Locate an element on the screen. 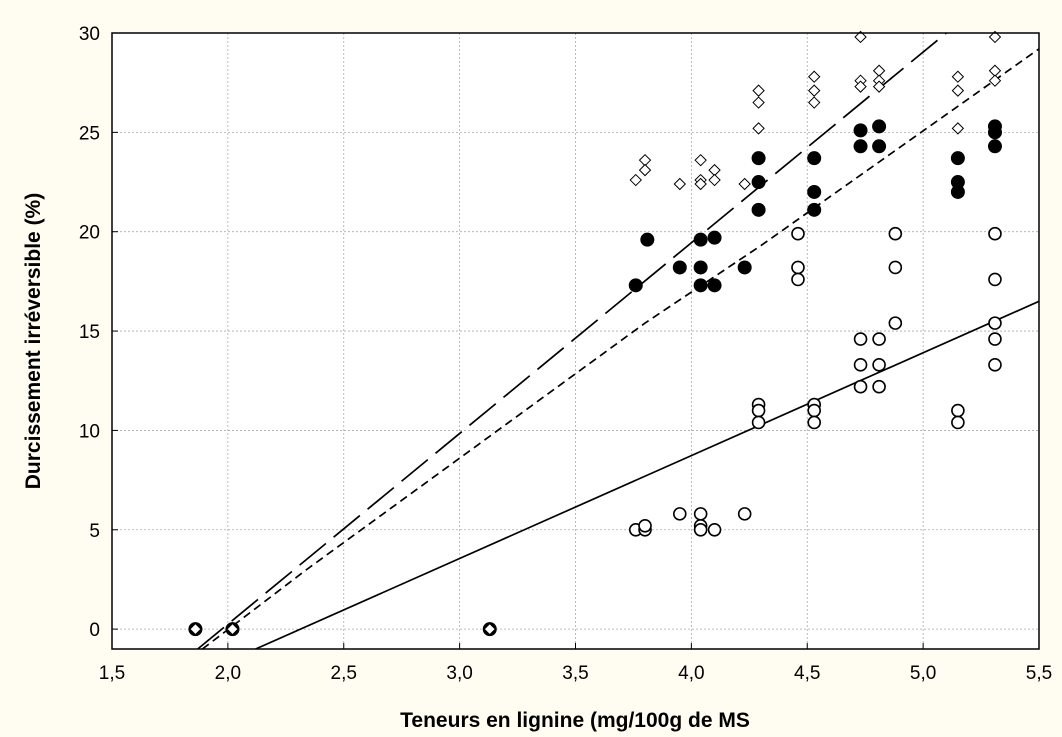  x-tick-label: 2,5 is located at coordinates (344, 673).